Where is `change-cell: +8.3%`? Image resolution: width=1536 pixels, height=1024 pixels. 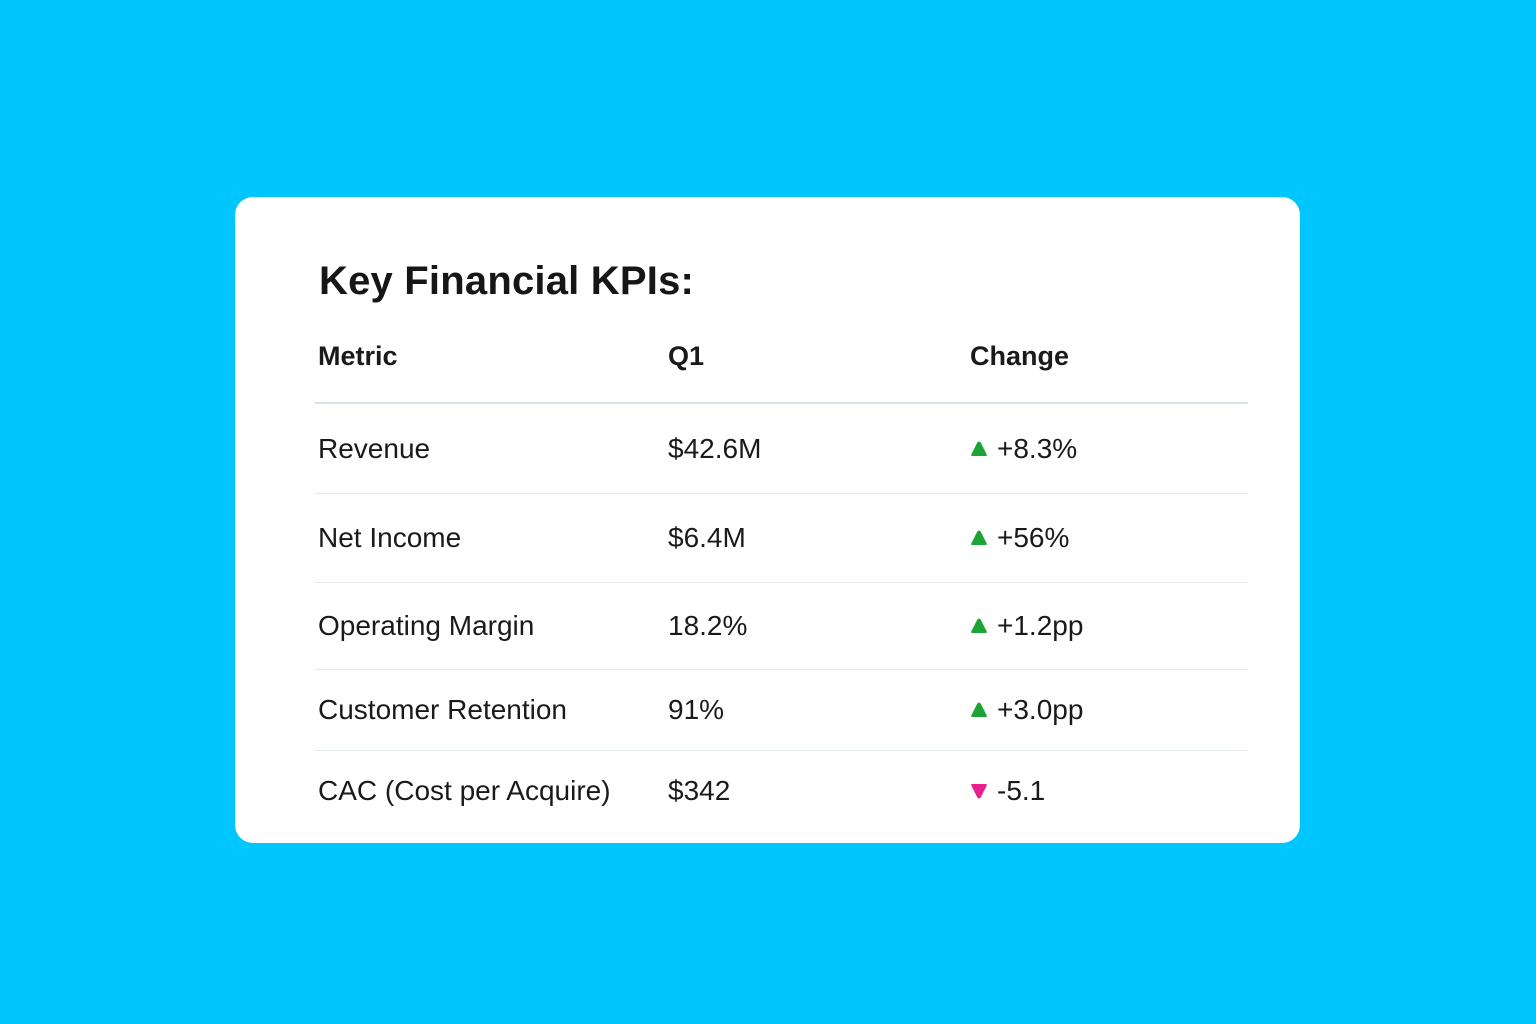
change-cell: +8.3% is located at coordinates (1023, 448).